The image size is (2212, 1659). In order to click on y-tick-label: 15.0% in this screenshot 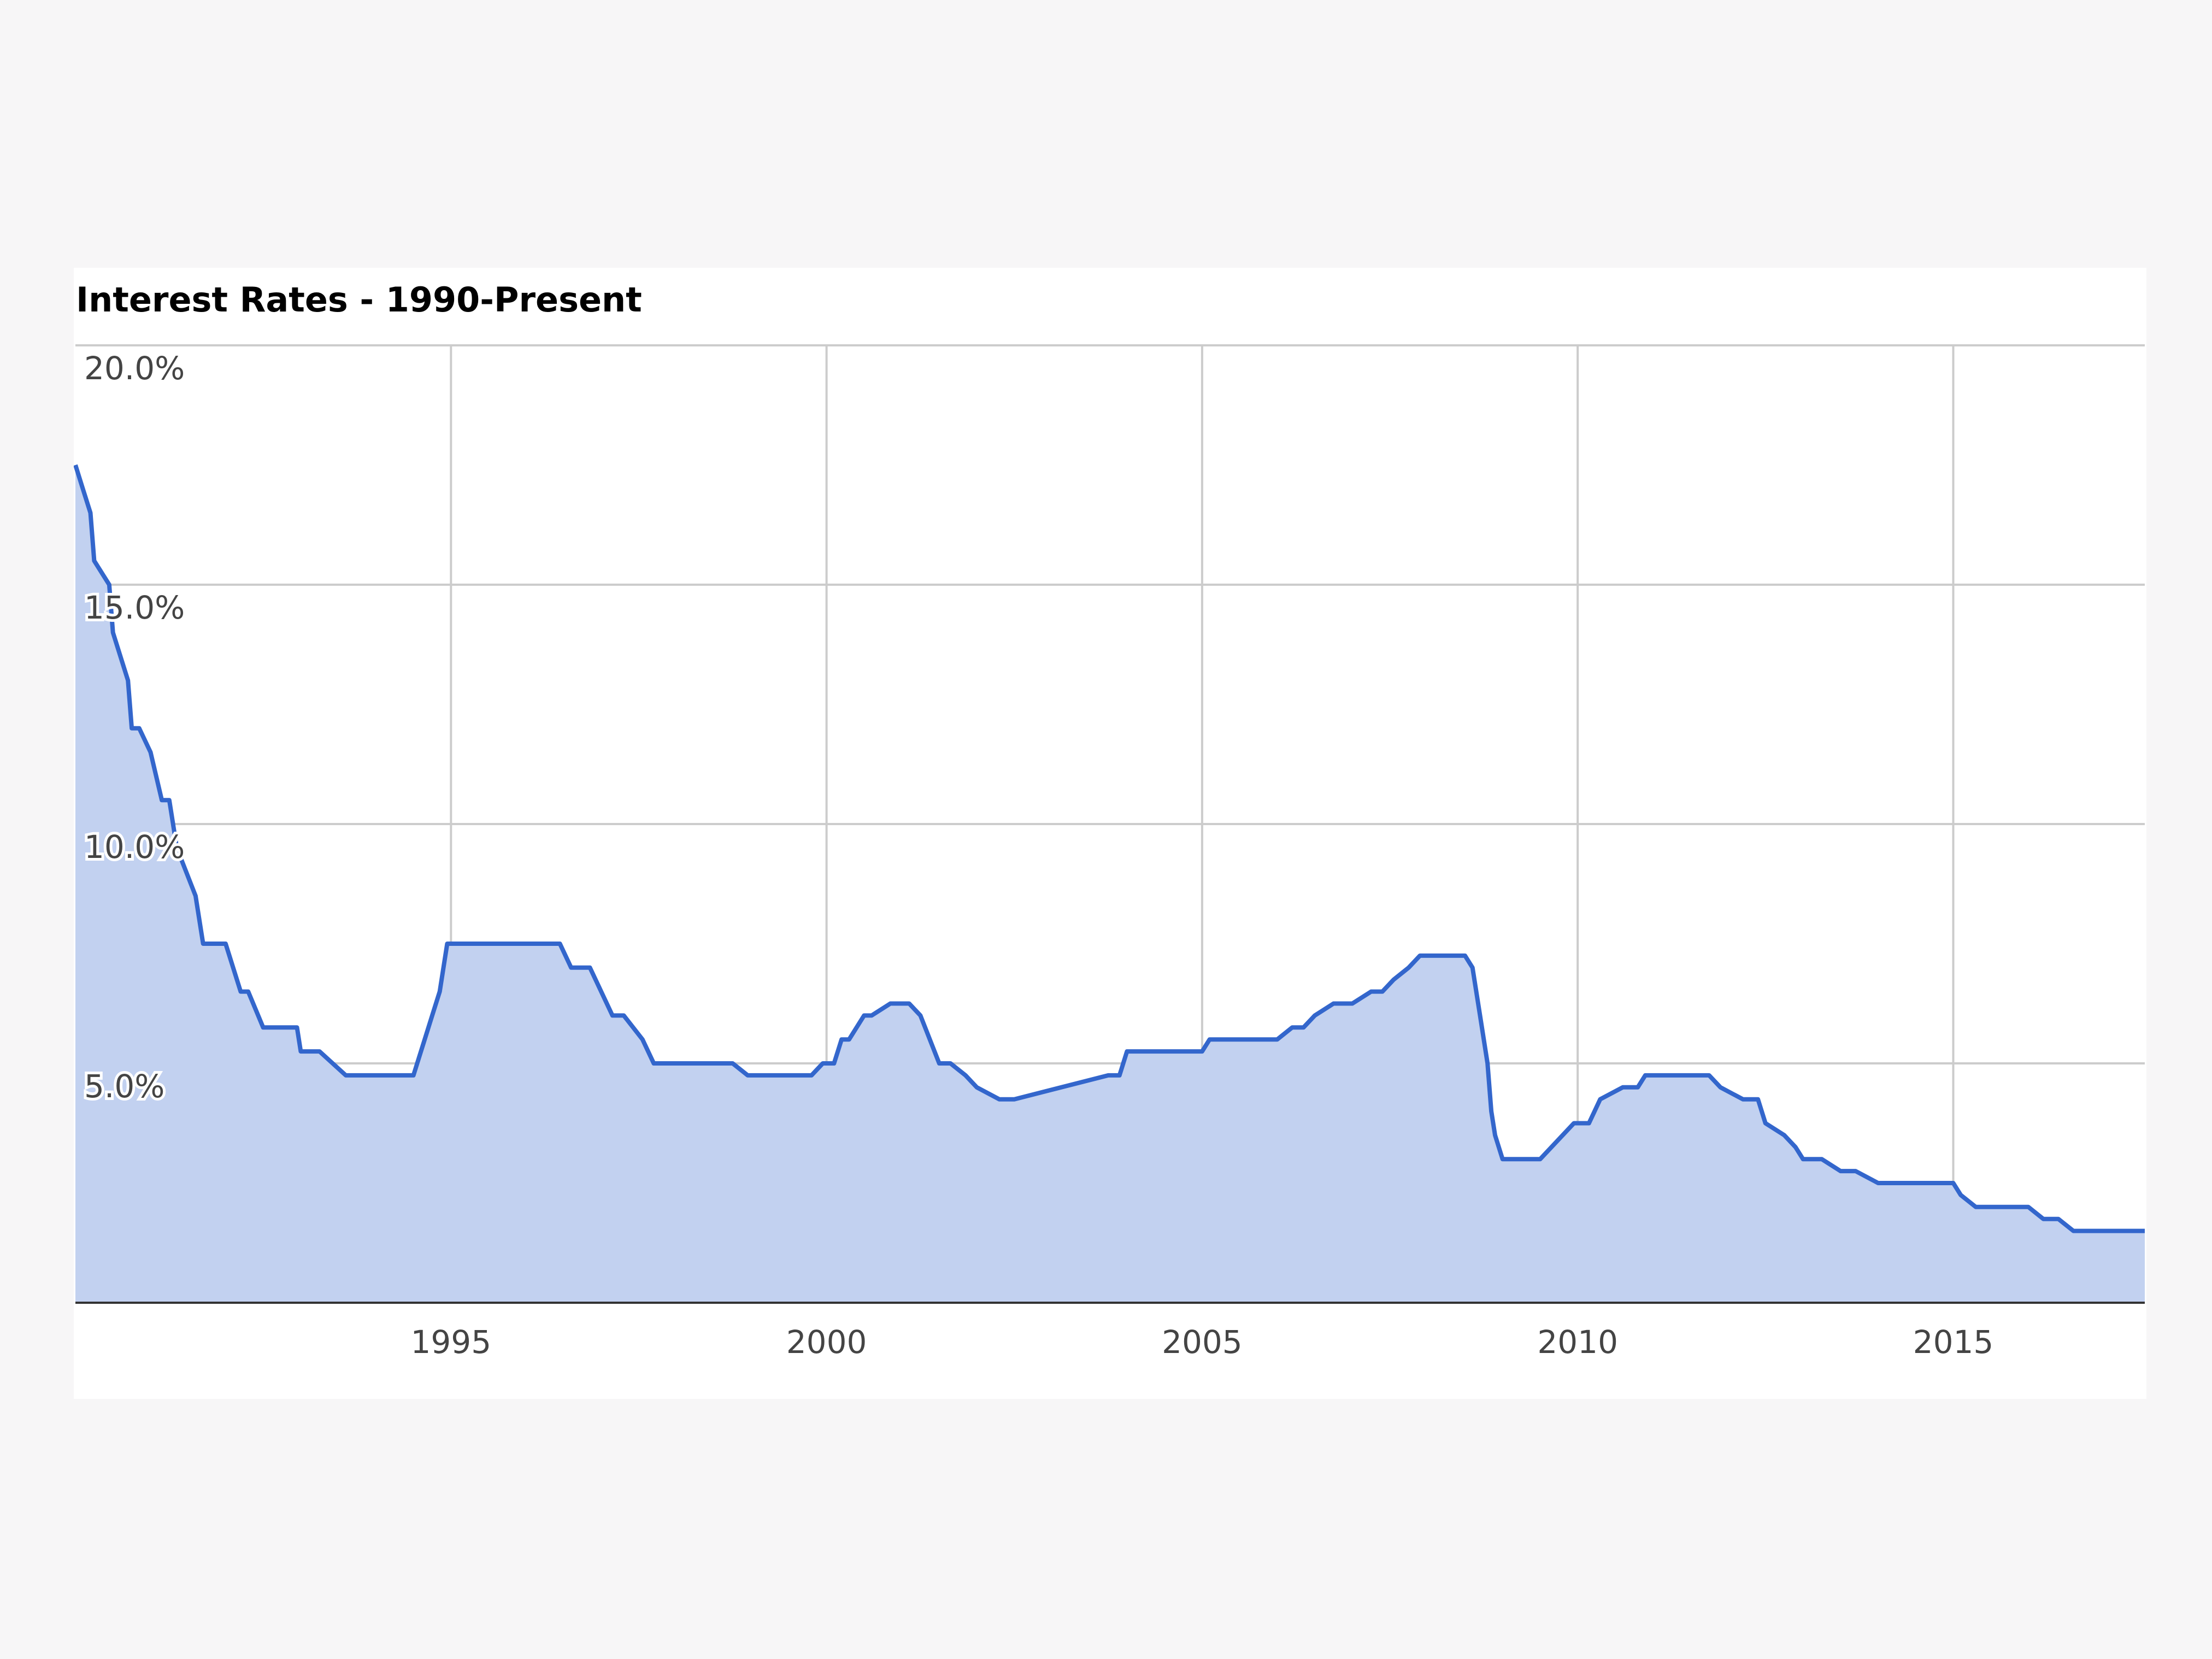, I will do `click(134, 607)`.